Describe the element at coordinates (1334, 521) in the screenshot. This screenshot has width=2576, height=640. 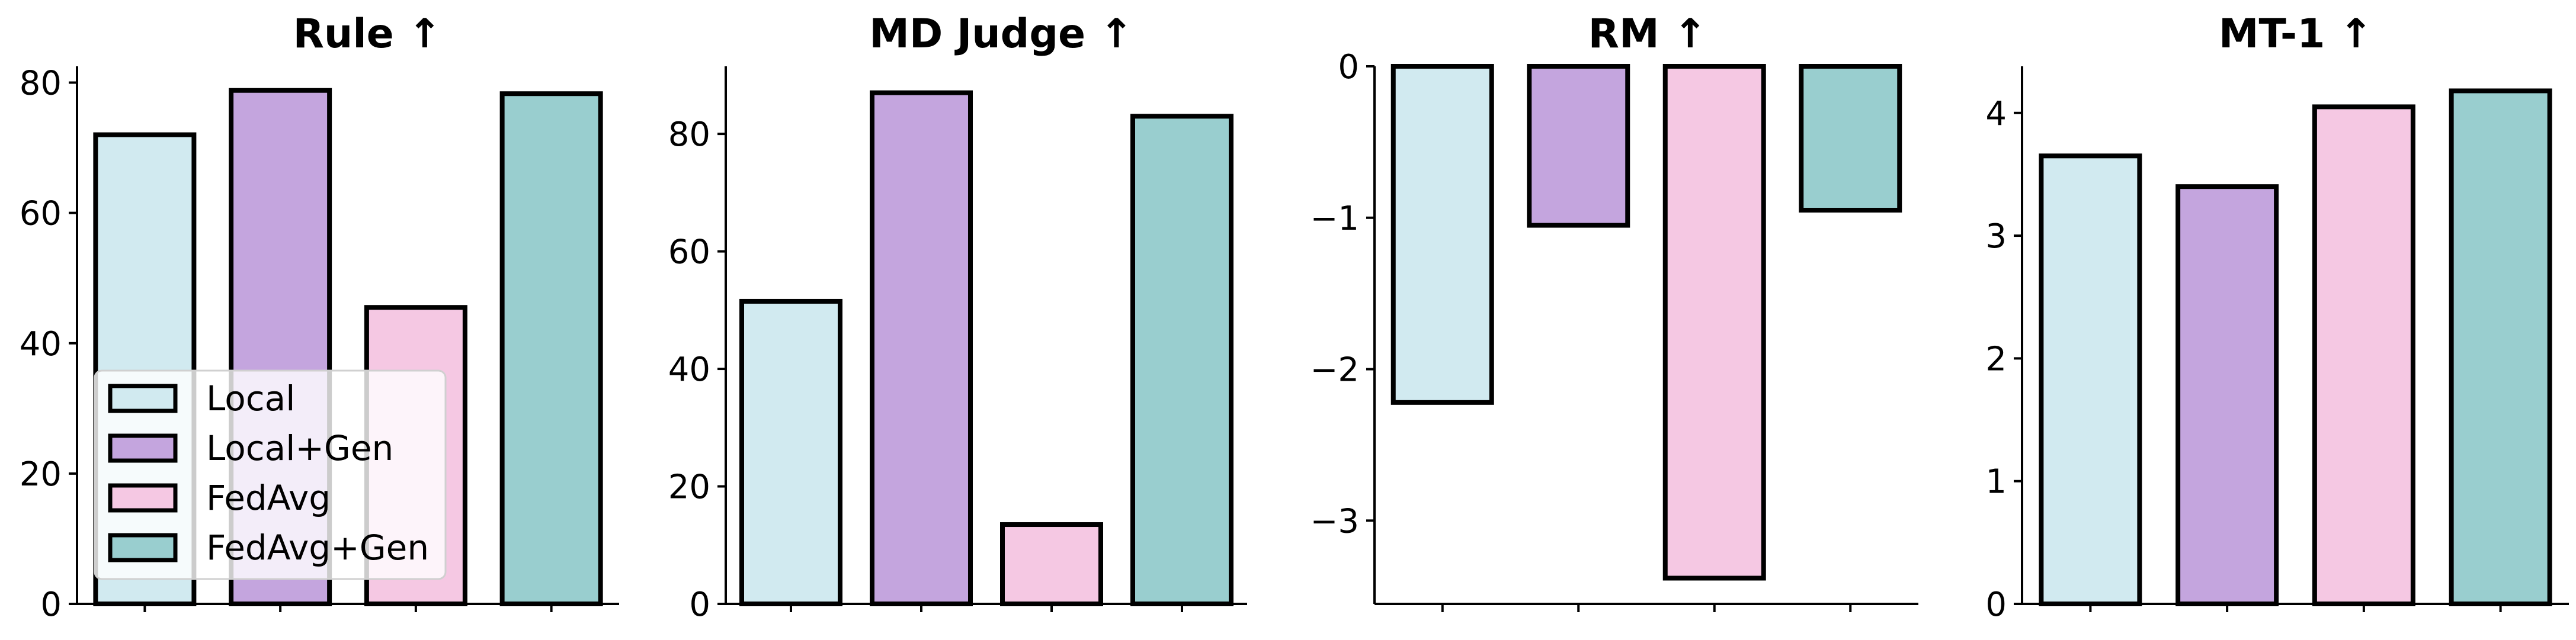
I see `y-tick-label: −3` at that location.